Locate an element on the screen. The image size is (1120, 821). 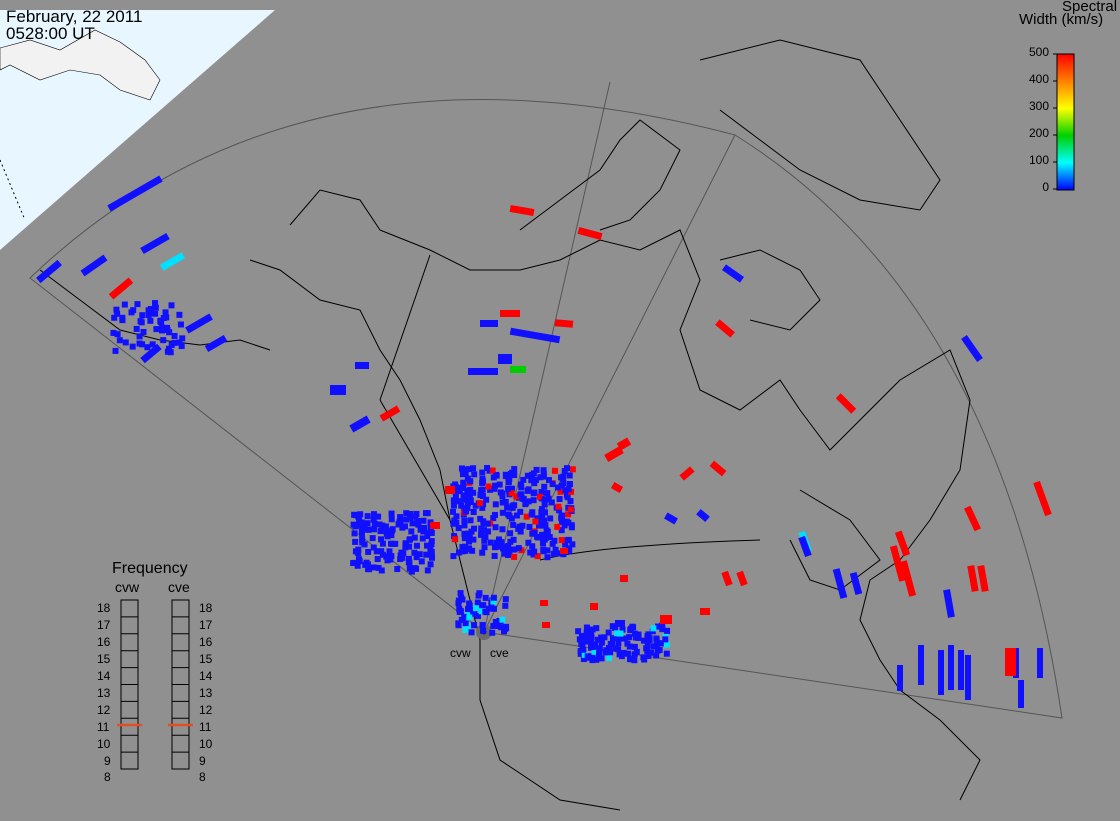
freq-tick-cve: 9 is located at coordinates (202, 760).